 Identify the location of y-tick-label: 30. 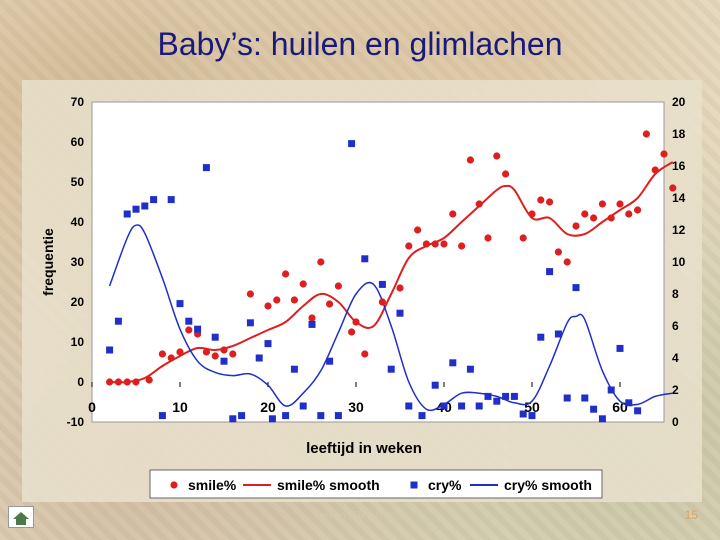
(78, 262).